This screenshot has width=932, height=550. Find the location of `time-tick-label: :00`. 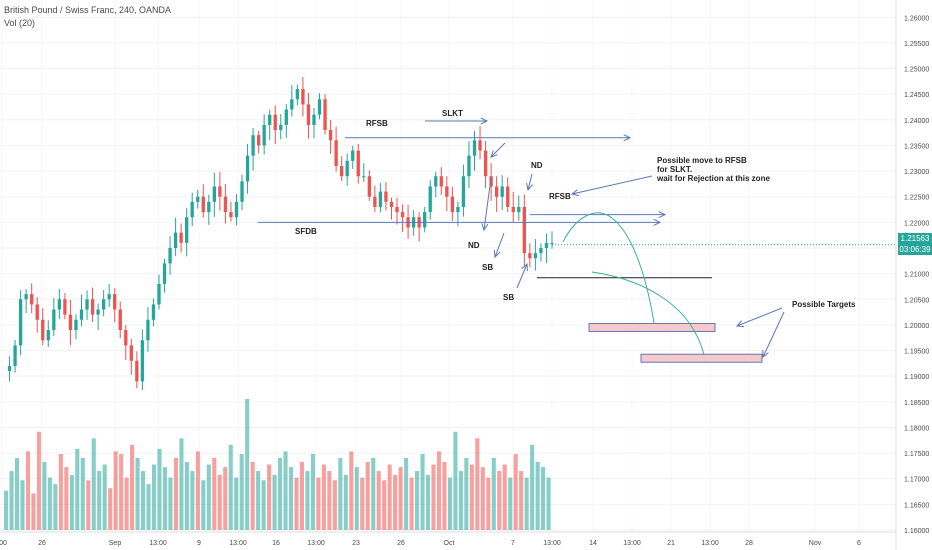

time-tick-label: :00 is located at coordinates (3, 543).